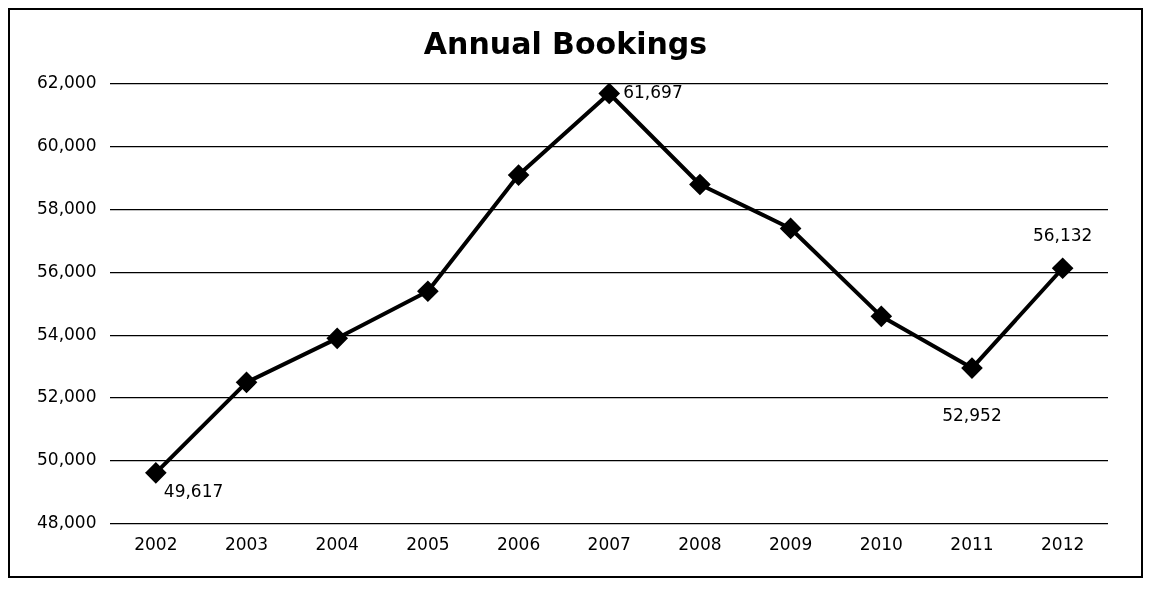 This screenshot has width=1155, height=590. Describe the element at coordinates (790, 544) in the screenshot. I see `x-tick-label: 2009` at that location.